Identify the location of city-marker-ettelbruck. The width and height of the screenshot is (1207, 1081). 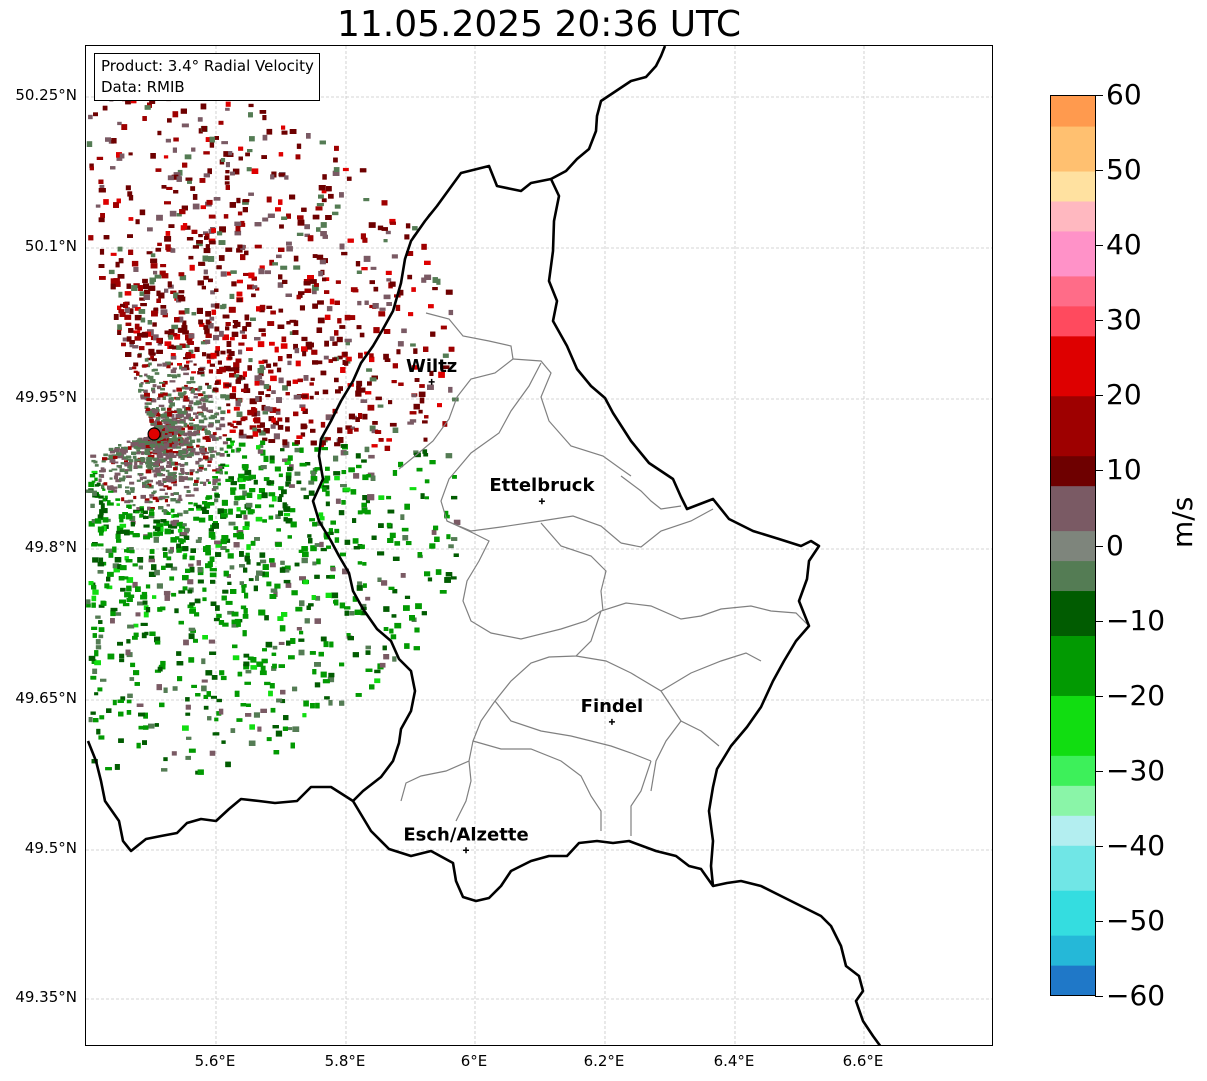
(541, 501).